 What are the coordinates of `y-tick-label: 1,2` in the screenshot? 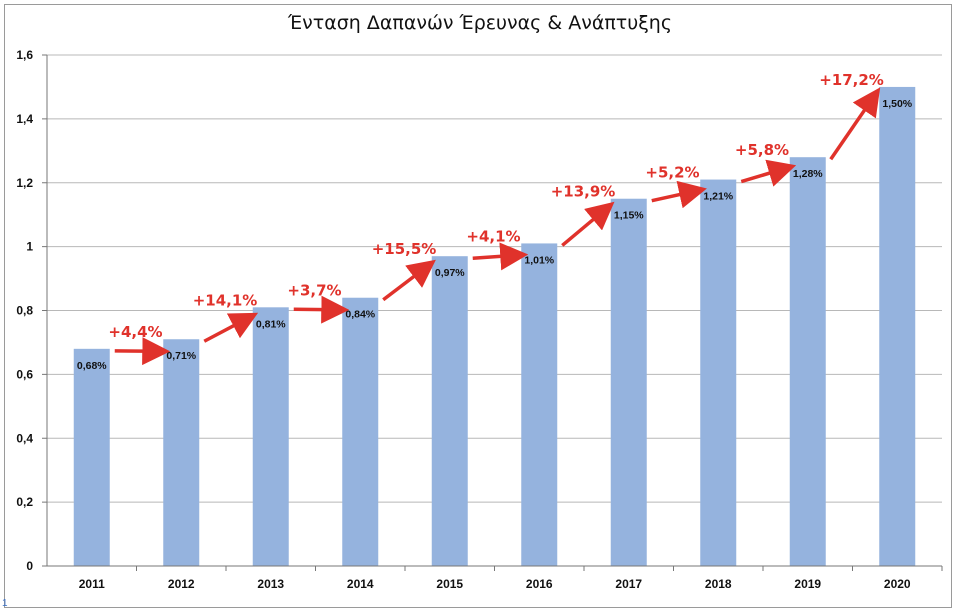 It's located at (24, 183).